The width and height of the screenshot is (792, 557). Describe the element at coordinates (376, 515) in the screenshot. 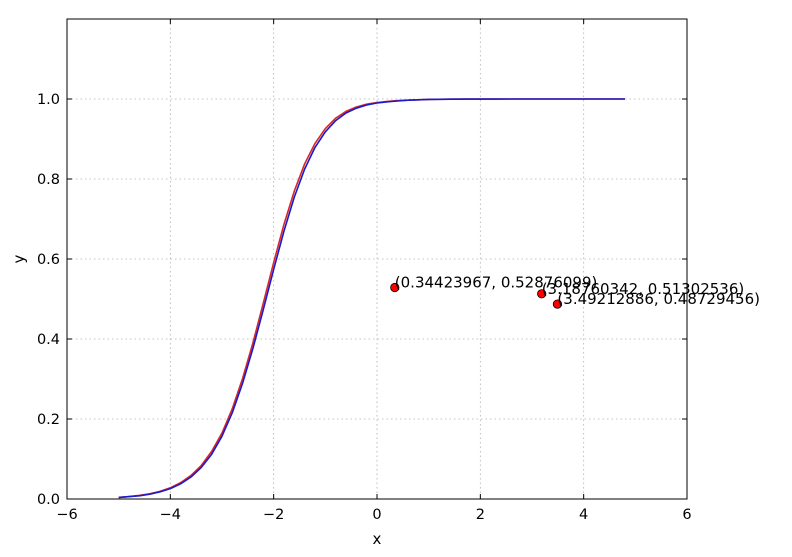

I see `x-tick-label: 0` at that location.